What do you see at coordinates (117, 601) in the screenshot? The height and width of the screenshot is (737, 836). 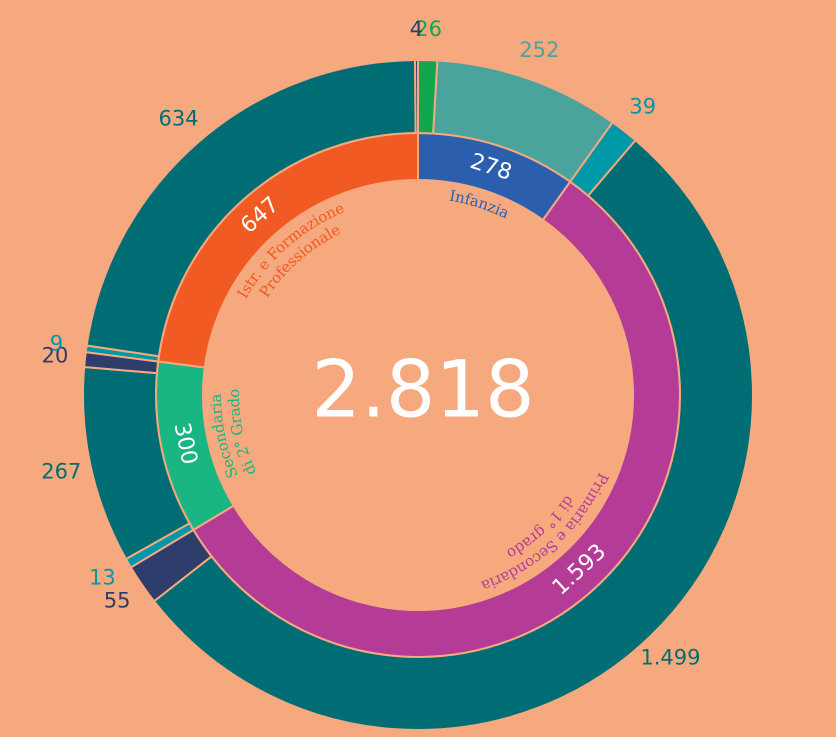 I see `outer-value-label: 55` at bounding box center [117, 601].